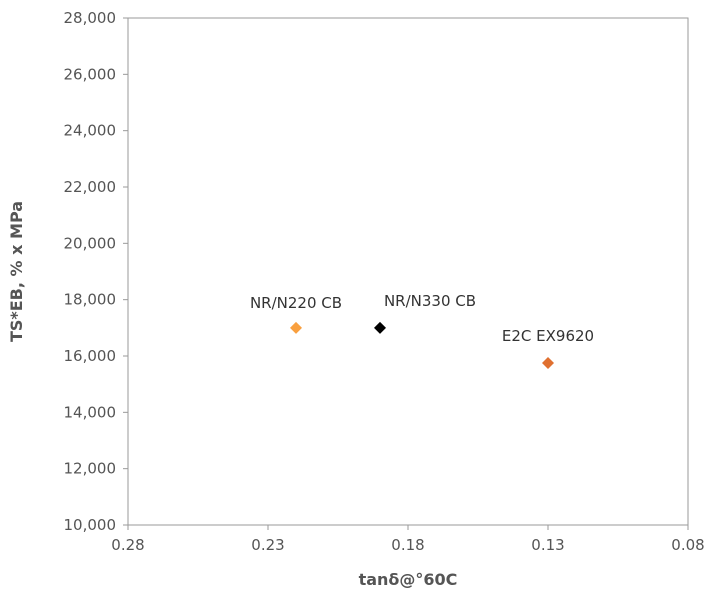 The width and height of the screenshot is (709, 594). I want to click on x-tick-label: 0.13, so click(547, 545).